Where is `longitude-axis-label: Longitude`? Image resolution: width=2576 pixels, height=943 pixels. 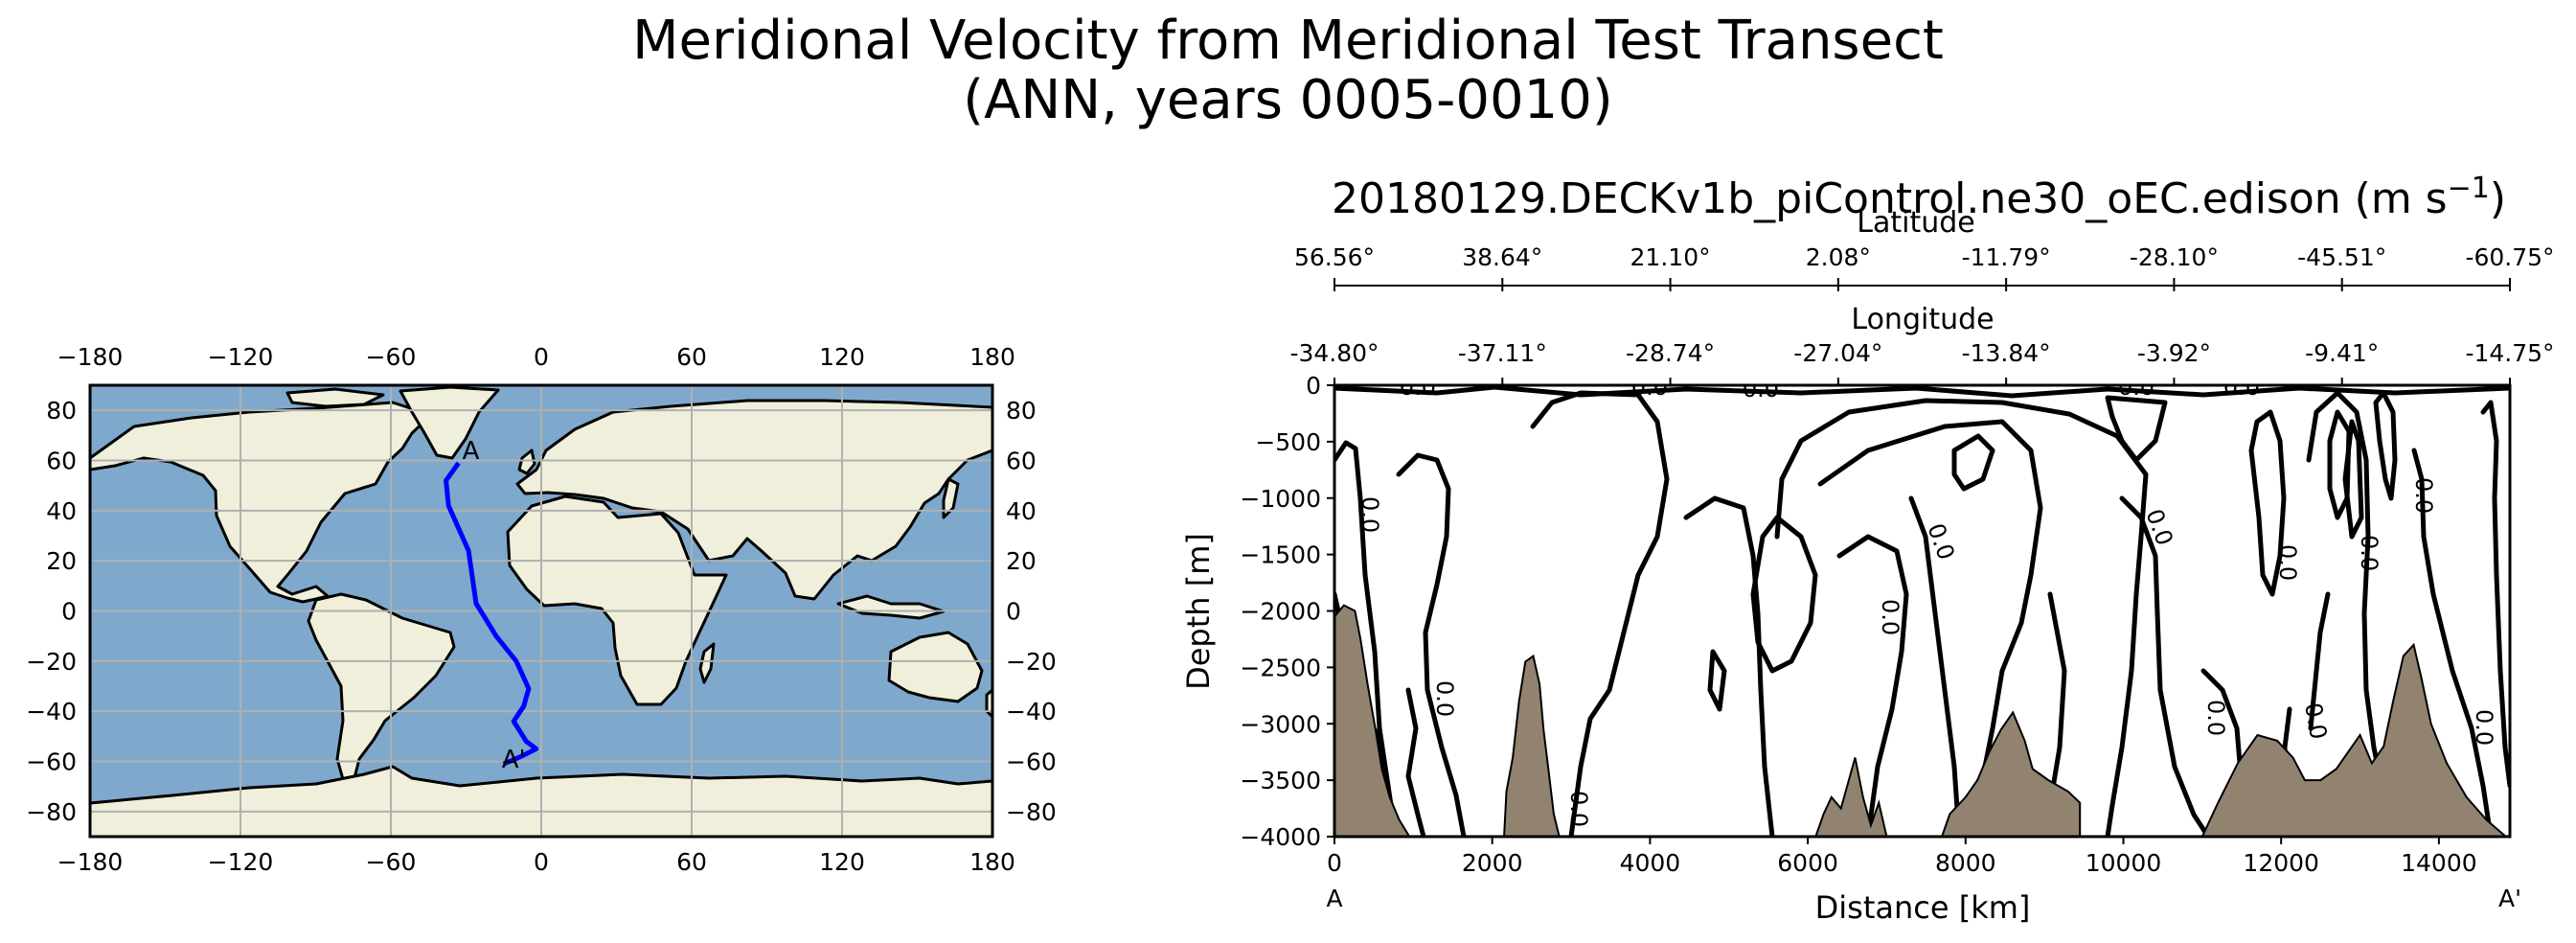
longitude-axis-label: Longitude is located at coordinates (1922, 319).